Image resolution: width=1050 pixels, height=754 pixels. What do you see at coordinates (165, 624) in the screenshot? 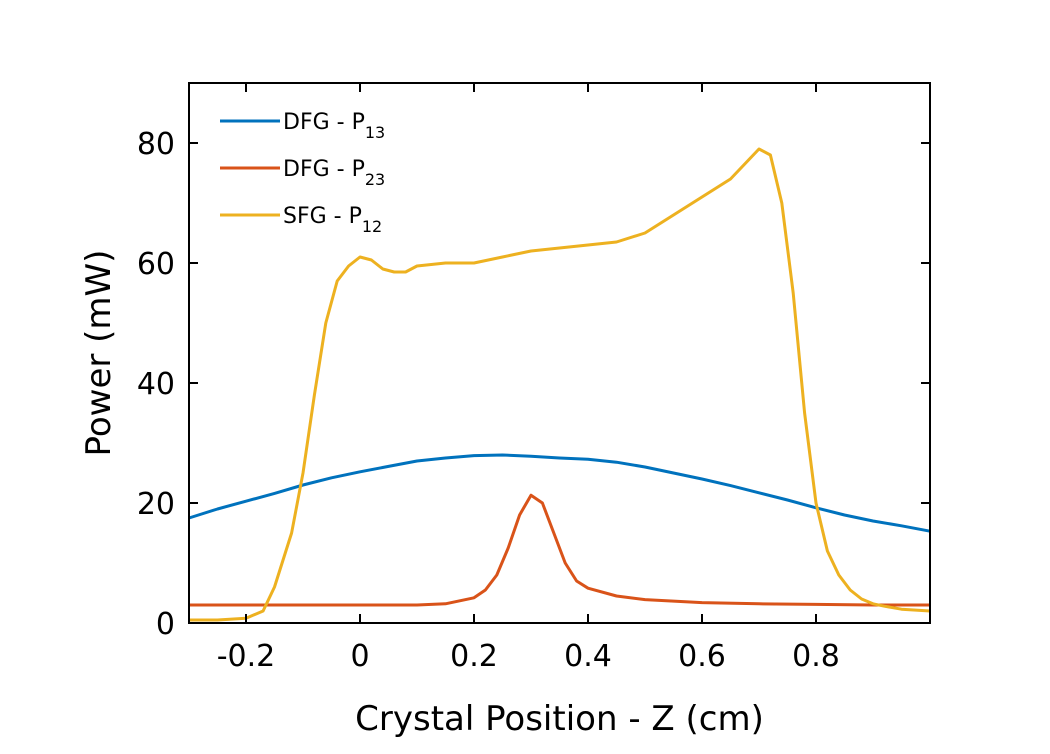
I see `y-tick-label: 0` at bounding box center [165, 624].